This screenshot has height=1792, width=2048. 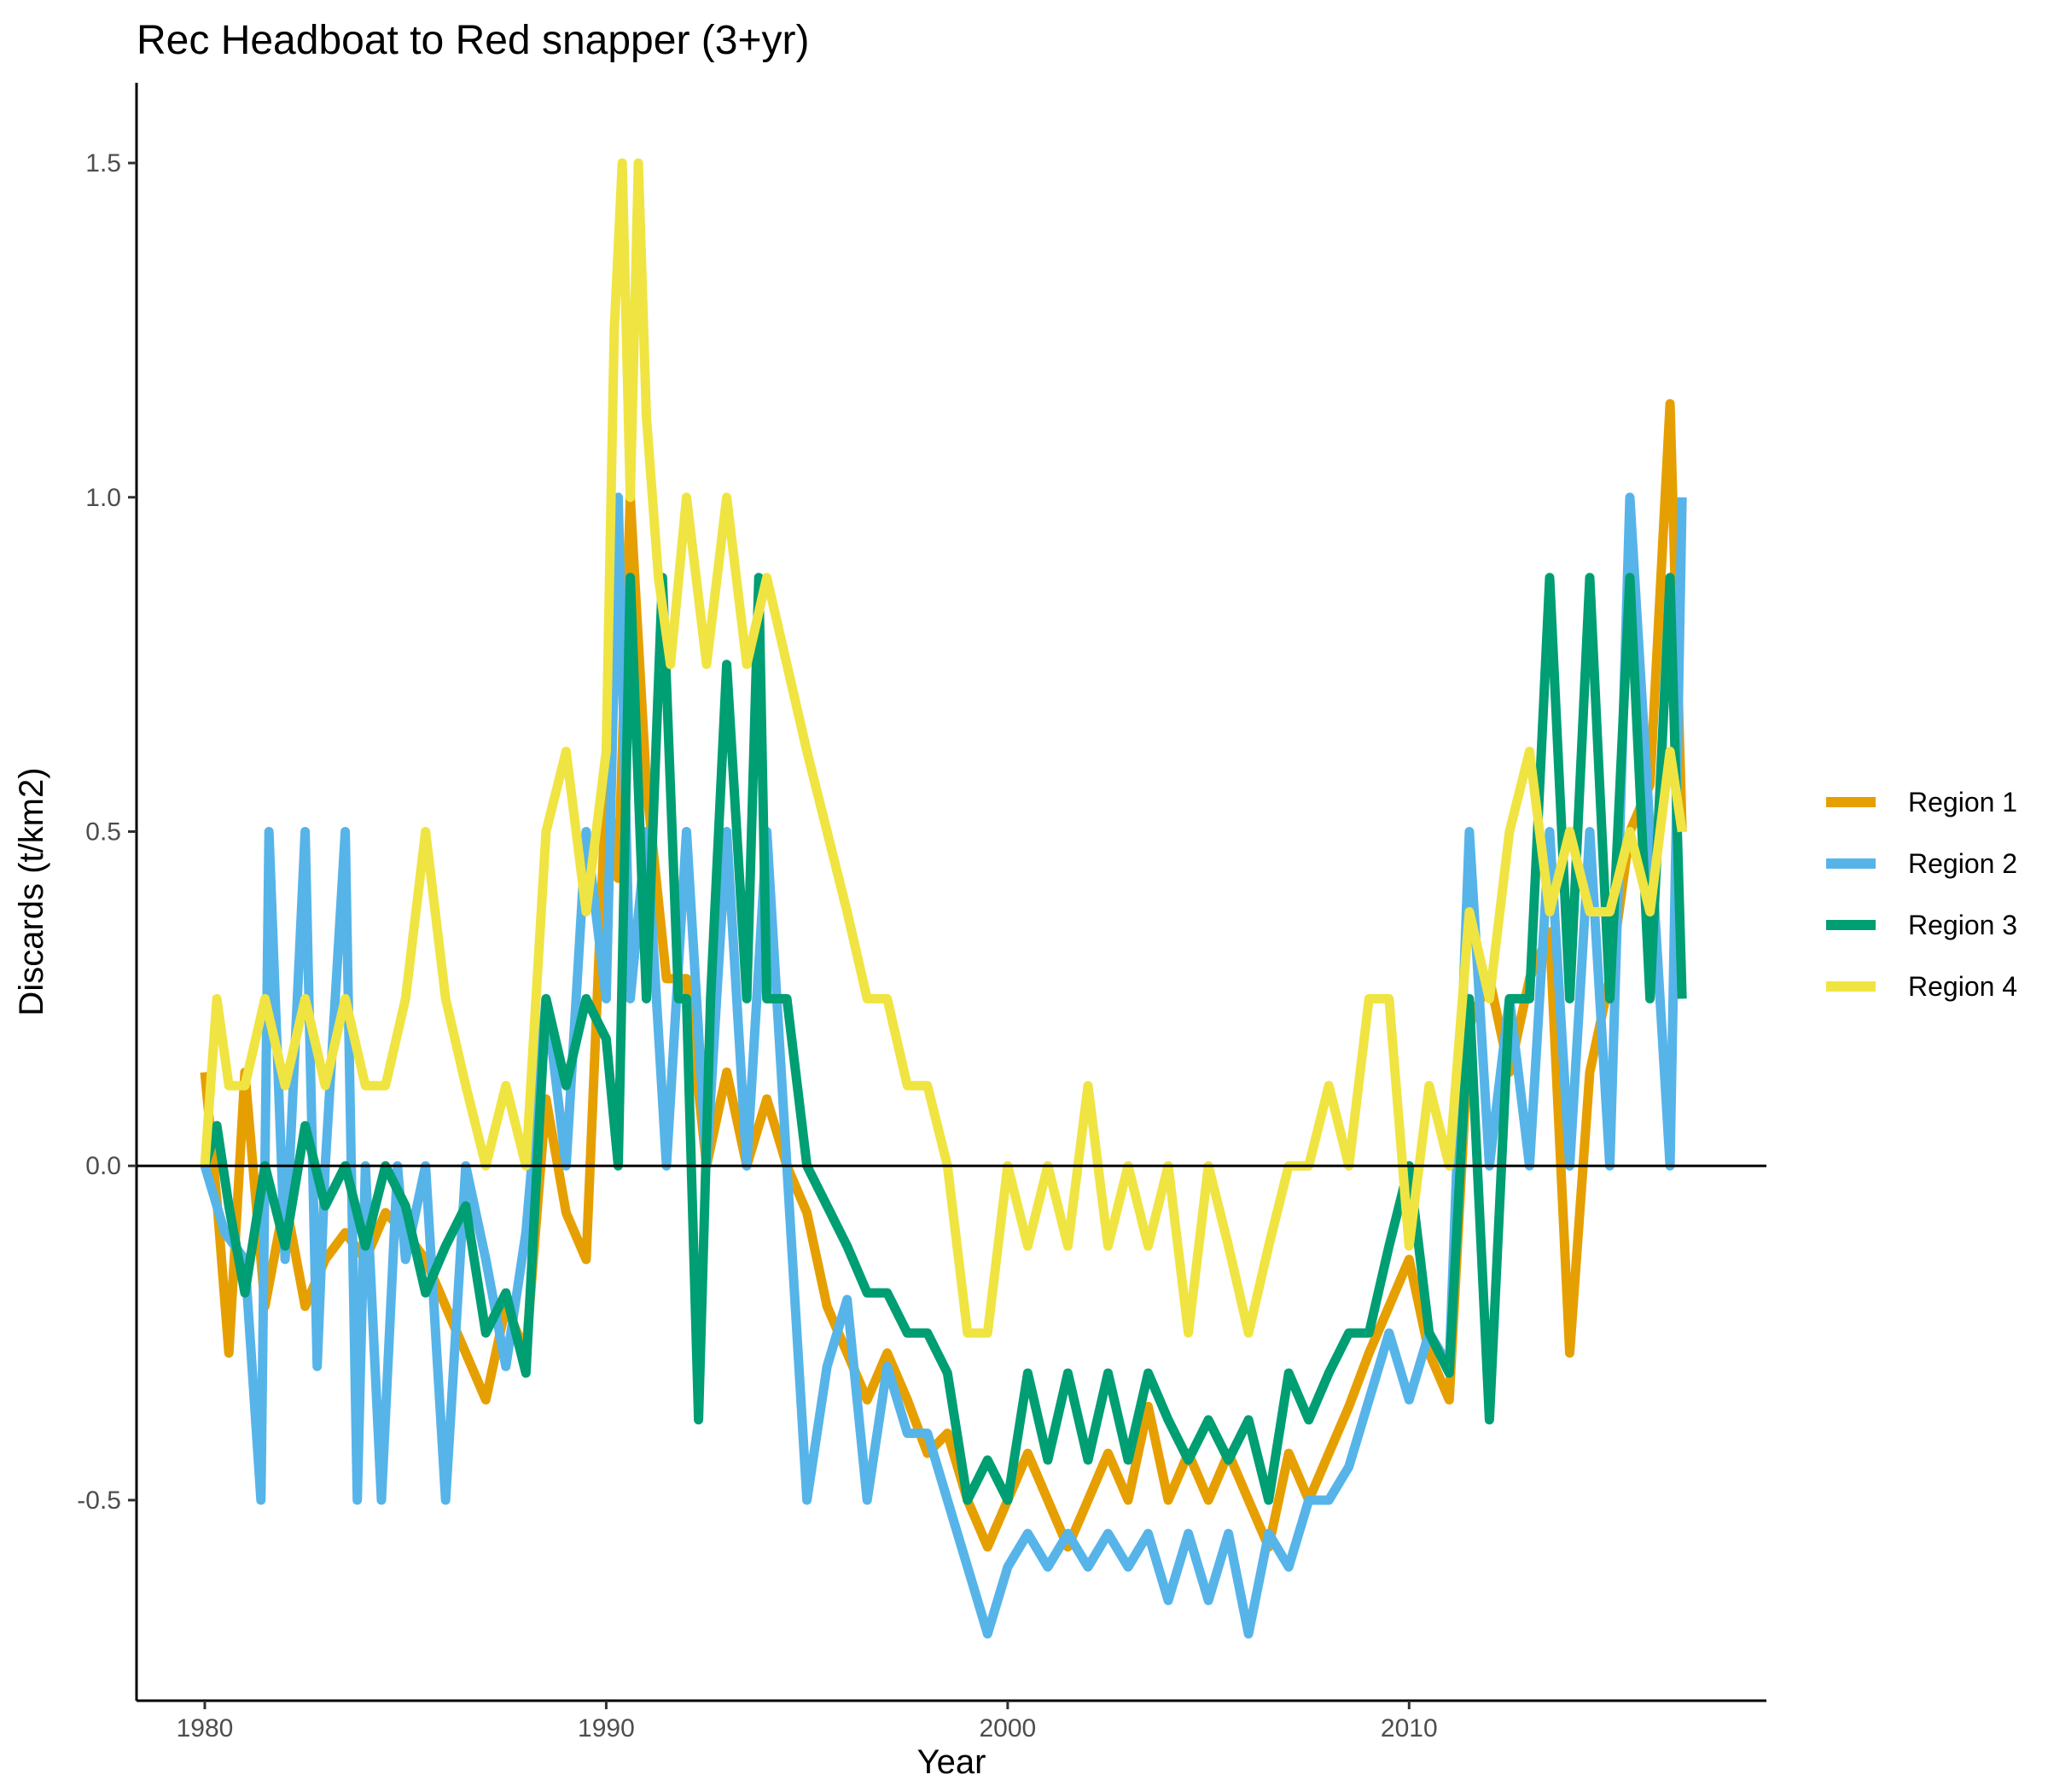 I want to click on x-axis-title: Year, so click(x=952, y=1762).